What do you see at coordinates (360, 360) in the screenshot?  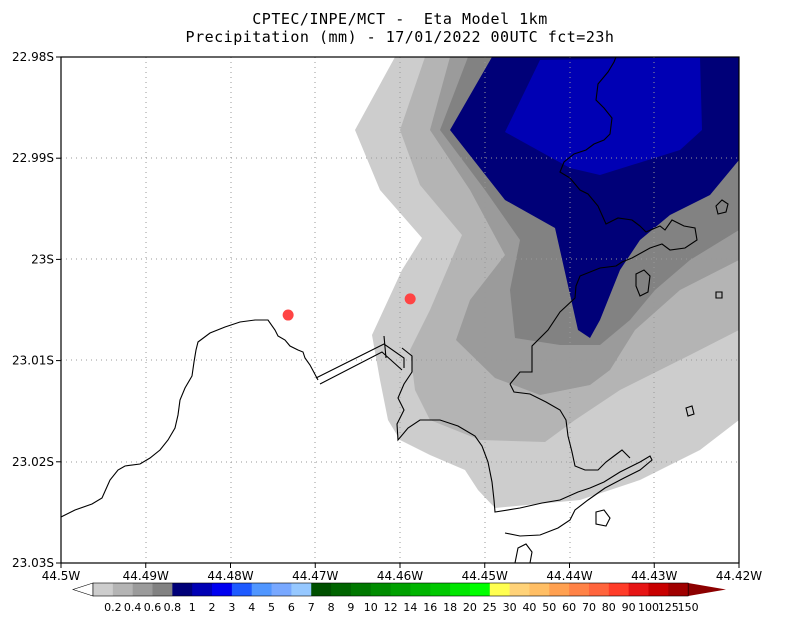 I see `pier` at bounding box center [360, 360].